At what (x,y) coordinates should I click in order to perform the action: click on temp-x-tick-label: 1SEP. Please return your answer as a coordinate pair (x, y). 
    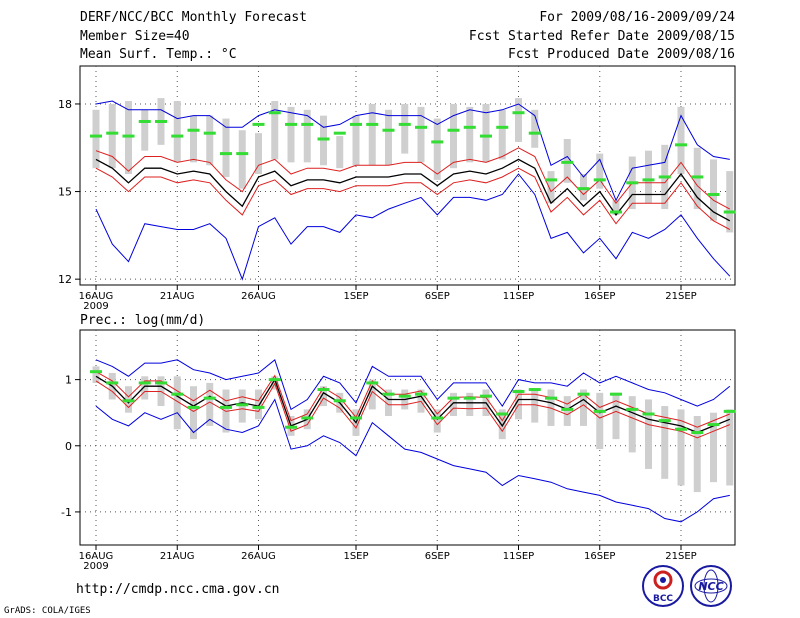
    Looking at the image, I should click on (355, 296).